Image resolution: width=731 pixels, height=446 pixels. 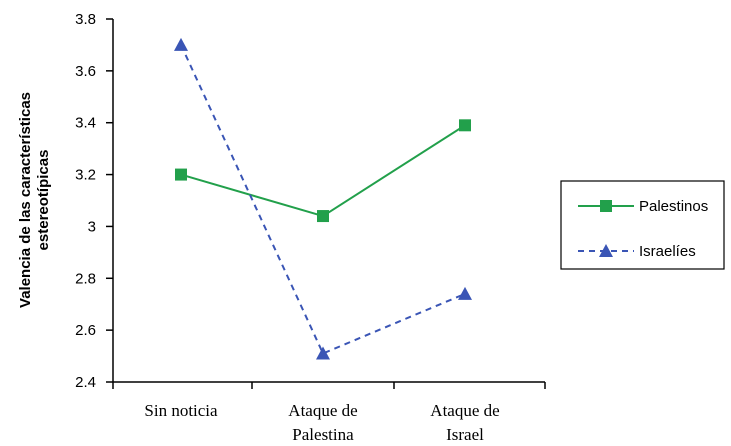 I want to click on legend: Palestinos Israelíes, so click(x=642, y=225).